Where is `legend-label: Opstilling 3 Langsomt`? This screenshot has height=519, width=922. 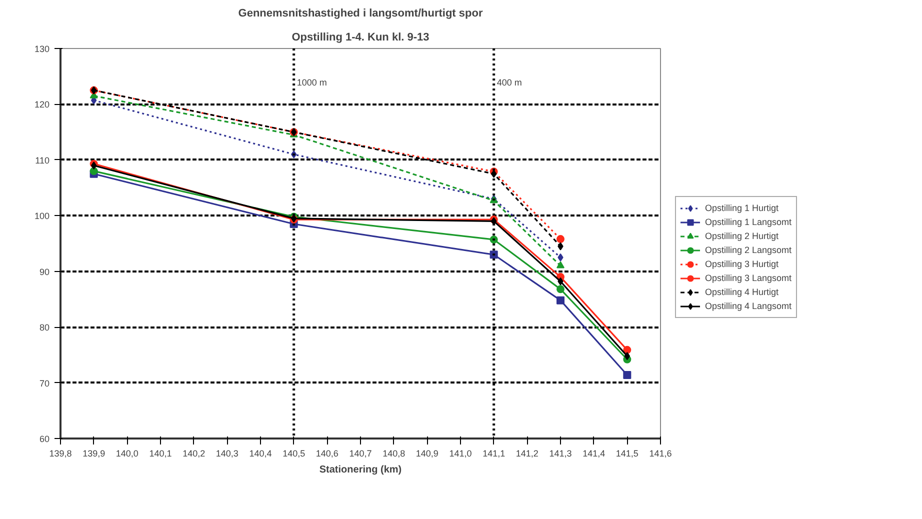
legend-label: Opstilling 3 Langsomt is located at coordinates (748, 278).